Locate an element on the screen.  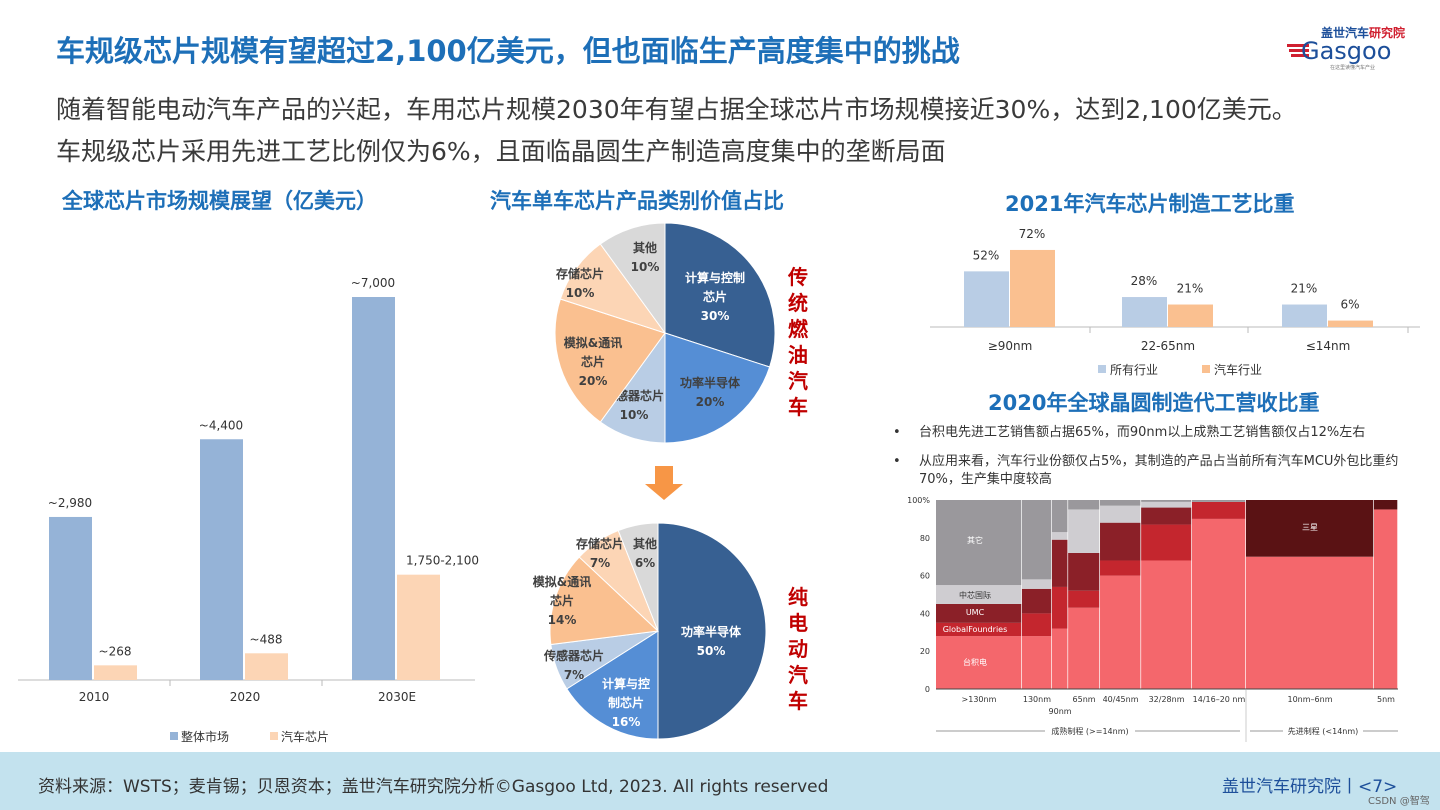
pie-label: 其他 is located at coordinates (645, 543).